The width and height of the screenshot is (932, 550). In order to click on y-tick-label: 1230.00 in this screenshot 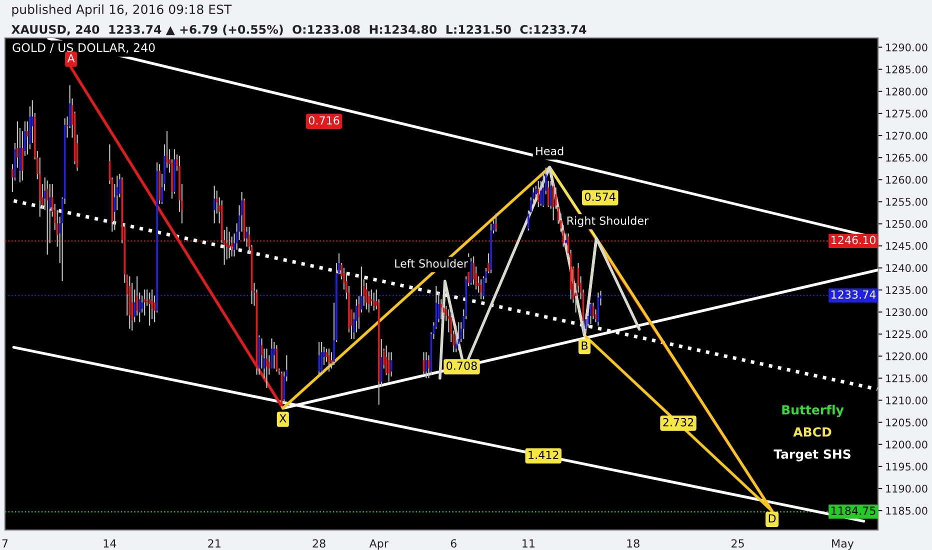, I will do `click(907, 312)`.